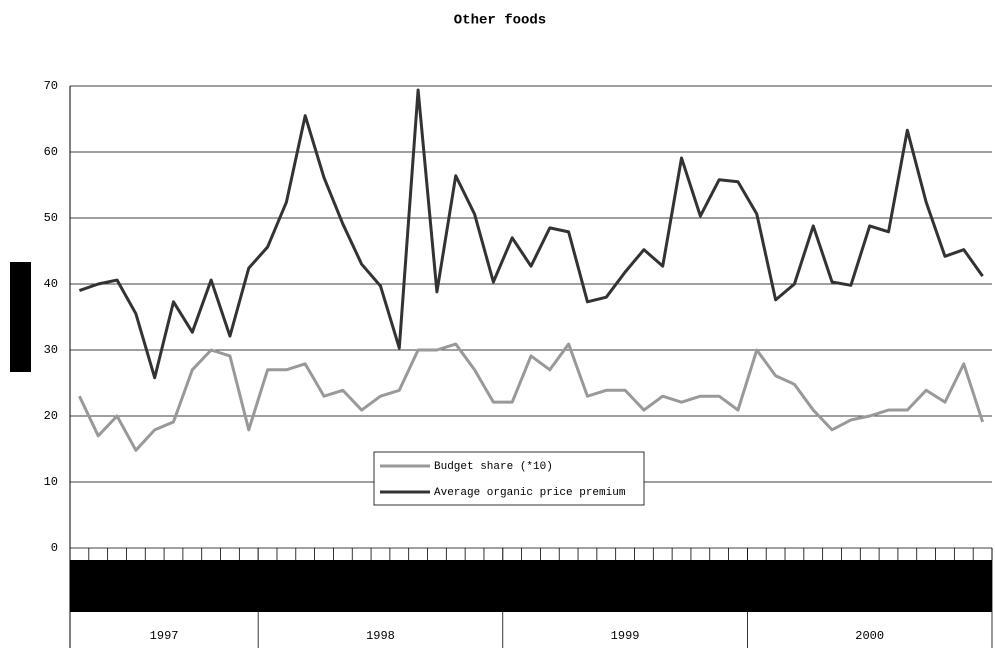 This screenshot has width=996, height=648. I want to click on x-group-label: 1998, so click(380, 636).